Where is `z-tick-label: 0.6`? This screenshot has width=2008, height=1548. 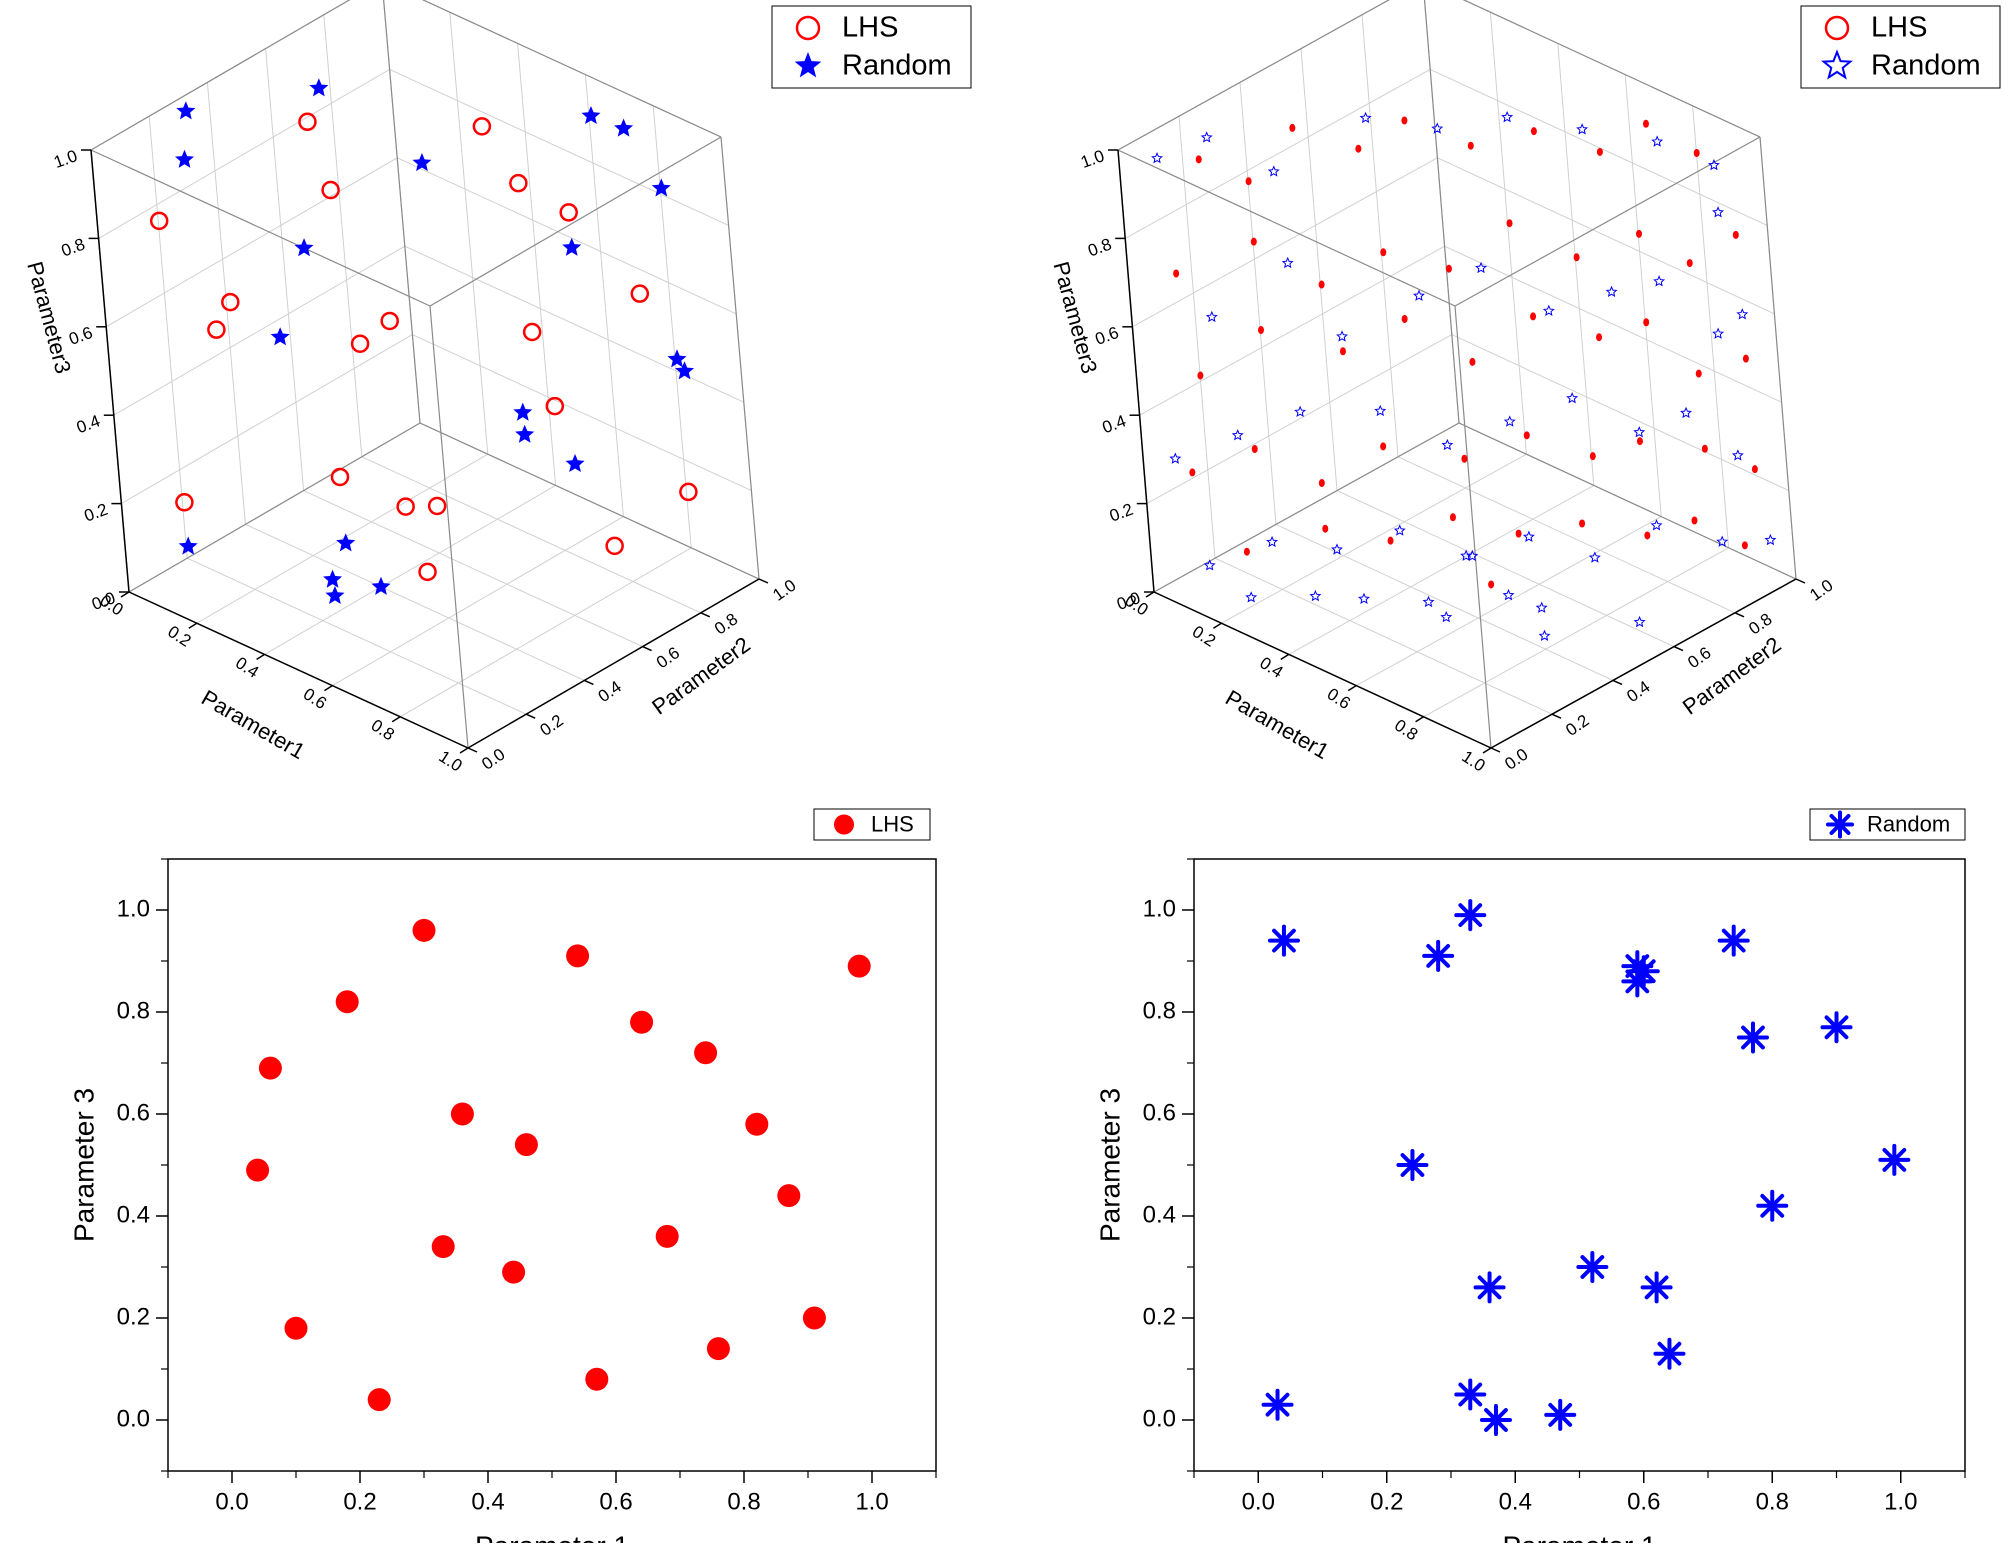
z-tick-label: 0.6 is located at coordinates (1107, 336).